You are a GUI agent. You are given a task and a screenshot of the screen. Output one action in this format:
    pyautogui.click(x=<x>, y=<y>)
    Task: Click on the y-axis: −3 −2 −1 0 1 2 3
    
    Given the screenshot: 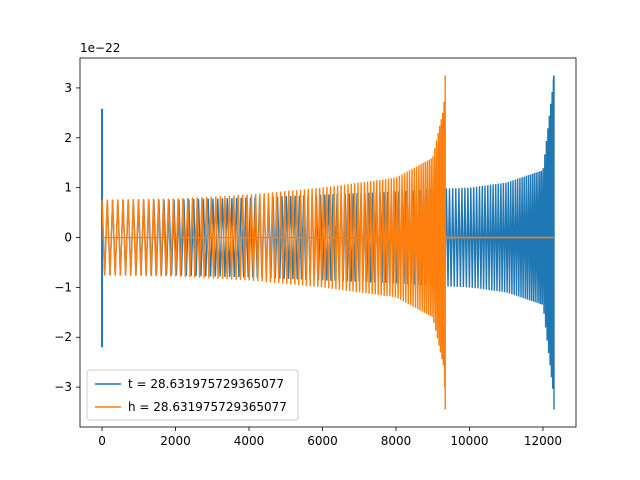 What is the action you would take?
    pyautogui.click(x=67, y=237)
    